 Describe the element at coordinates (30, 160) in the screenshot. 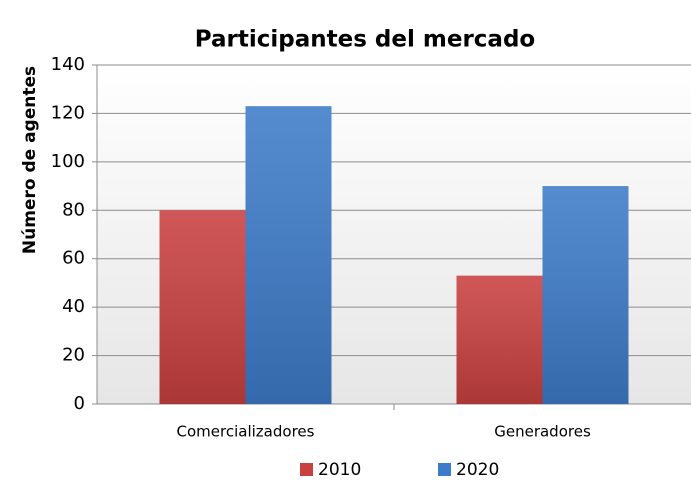

I see `y-axis-label: Número de agentes` at that location.